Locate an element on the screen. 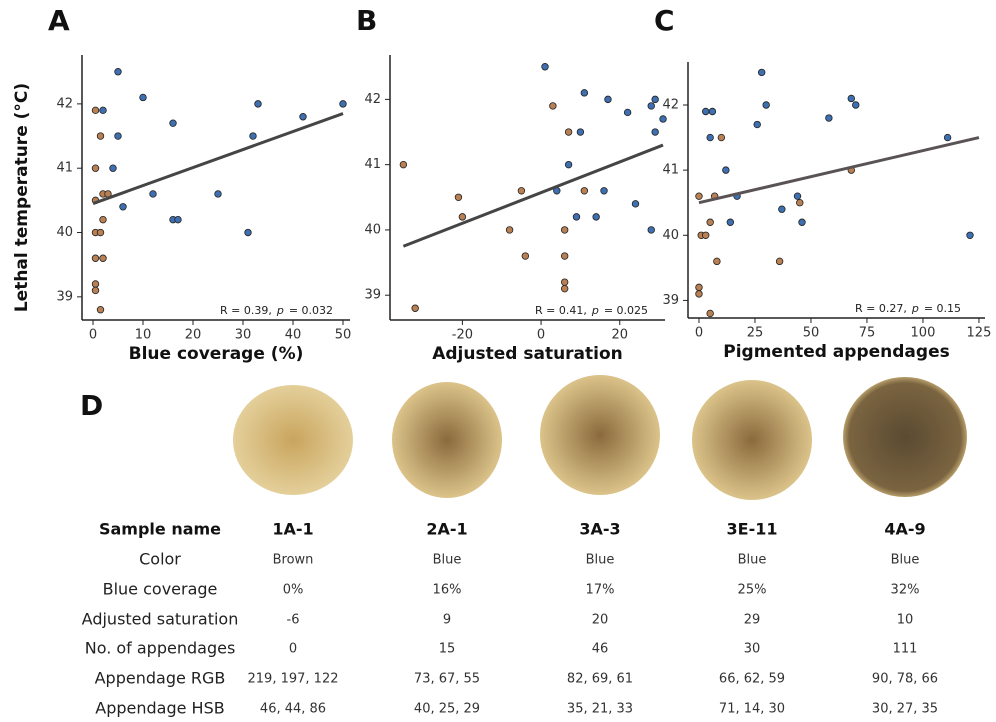 The width and height of the screenshot is (996, 722). row-label: Adjusted saturation is located at coordinates (160, 619).